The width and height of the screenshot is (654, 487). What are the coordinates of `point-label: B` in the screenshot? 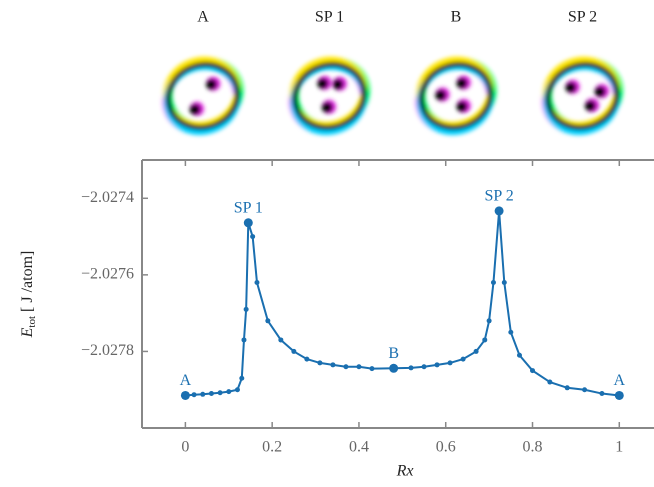 It's located at (393, 353).